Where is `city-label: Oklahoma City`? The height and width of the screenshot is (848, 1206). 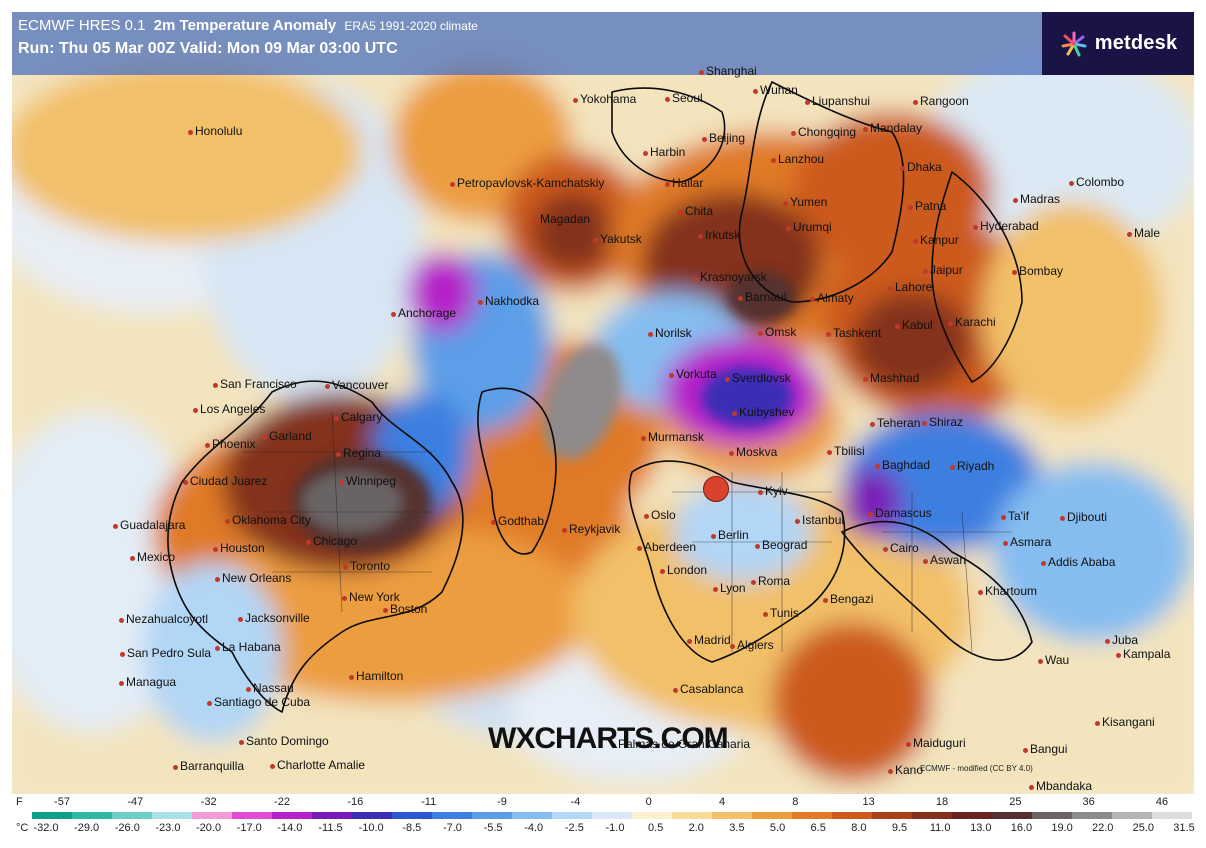 city-label: Oklahoma City is located at coordinates (268, 520).